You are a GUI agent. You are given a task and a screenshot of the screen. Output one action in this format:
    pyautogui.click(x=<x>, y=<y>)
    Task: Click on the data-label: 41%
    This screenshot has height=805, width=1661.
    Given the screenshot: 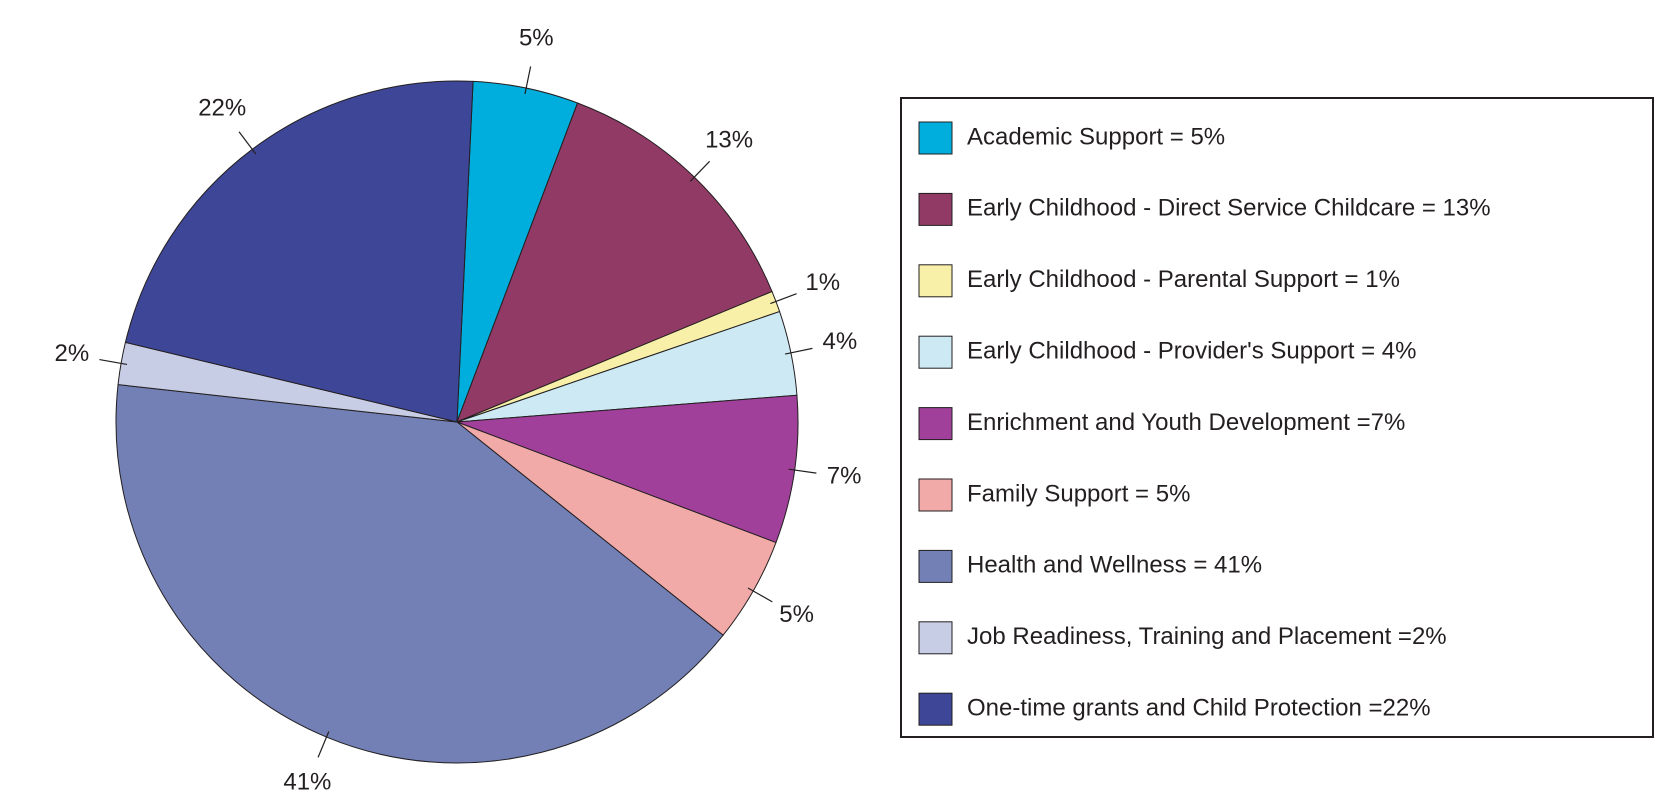 What is the action you would take?
    pyautogui.click(x=307, y=782)
    